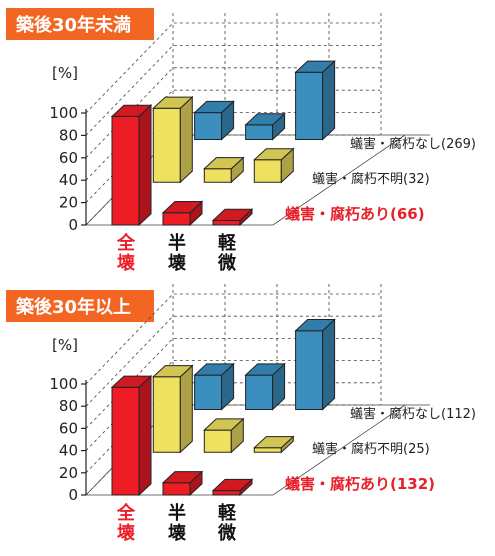 This screenshot has height=556, width=495. What do you see at coordinates (73, 307) in the screenshot?
I see `chart-title: 築後30年以上` at bounding box center [73, 307].